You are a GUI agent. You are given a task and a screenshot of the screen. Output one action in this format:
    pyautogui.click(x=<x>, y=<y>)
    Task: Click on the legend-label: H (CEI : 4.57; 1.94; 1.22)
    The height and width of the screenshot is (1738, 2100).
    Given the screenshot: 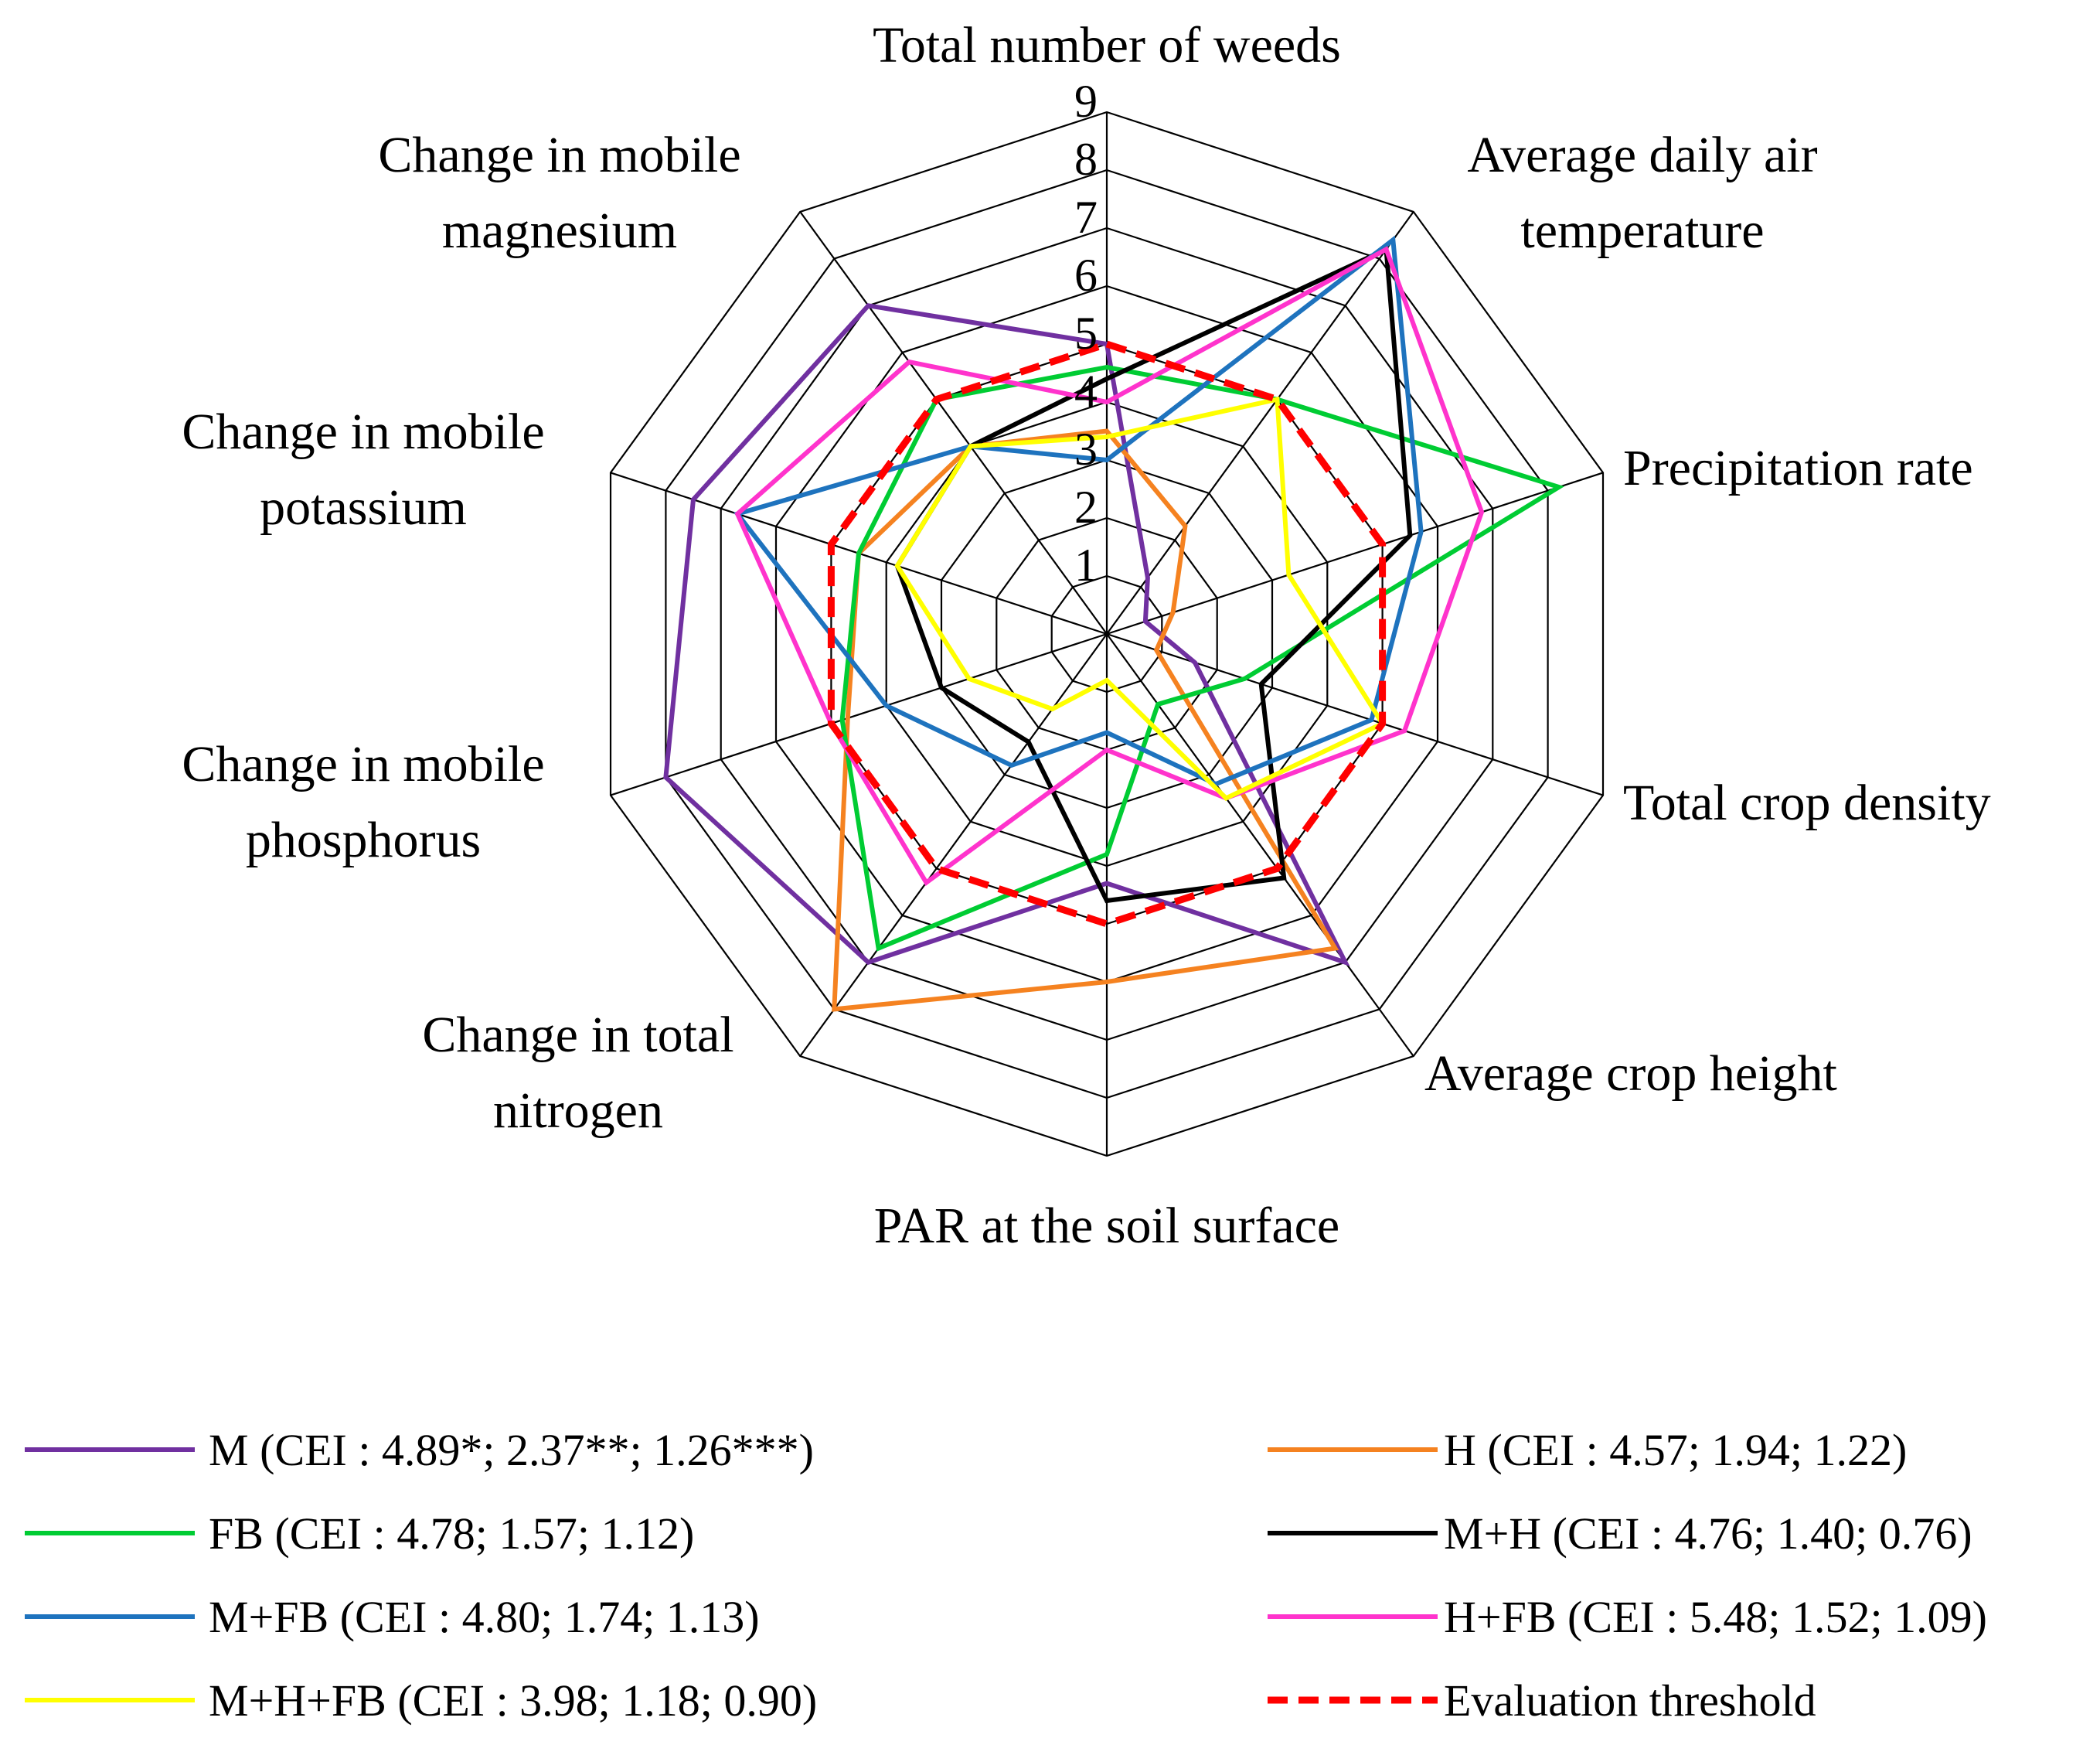 What is the action you would take?
    pyautogui.click(x=1675, y=1450)
    